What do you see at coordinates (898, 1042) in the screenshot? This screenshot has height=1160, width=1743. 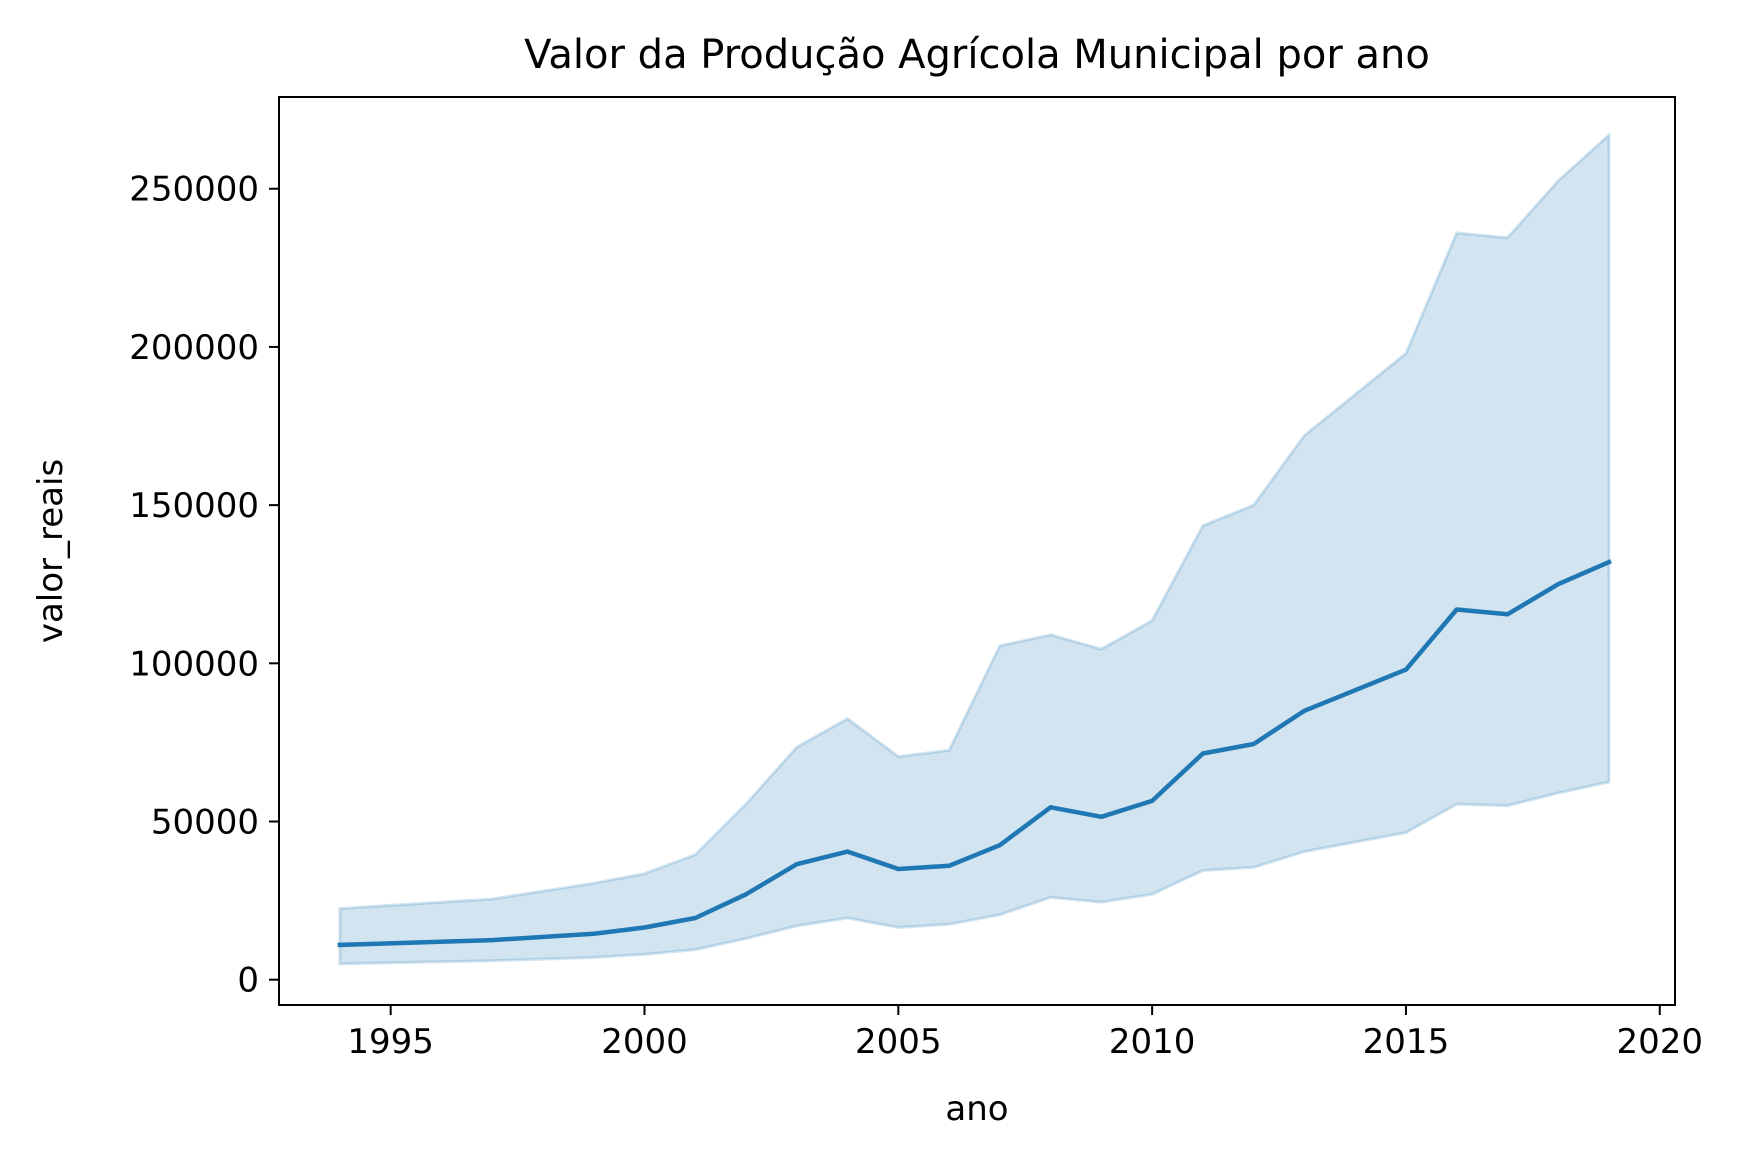 I see `x-tick-label: 2005` at bounding box center [898, 1042].